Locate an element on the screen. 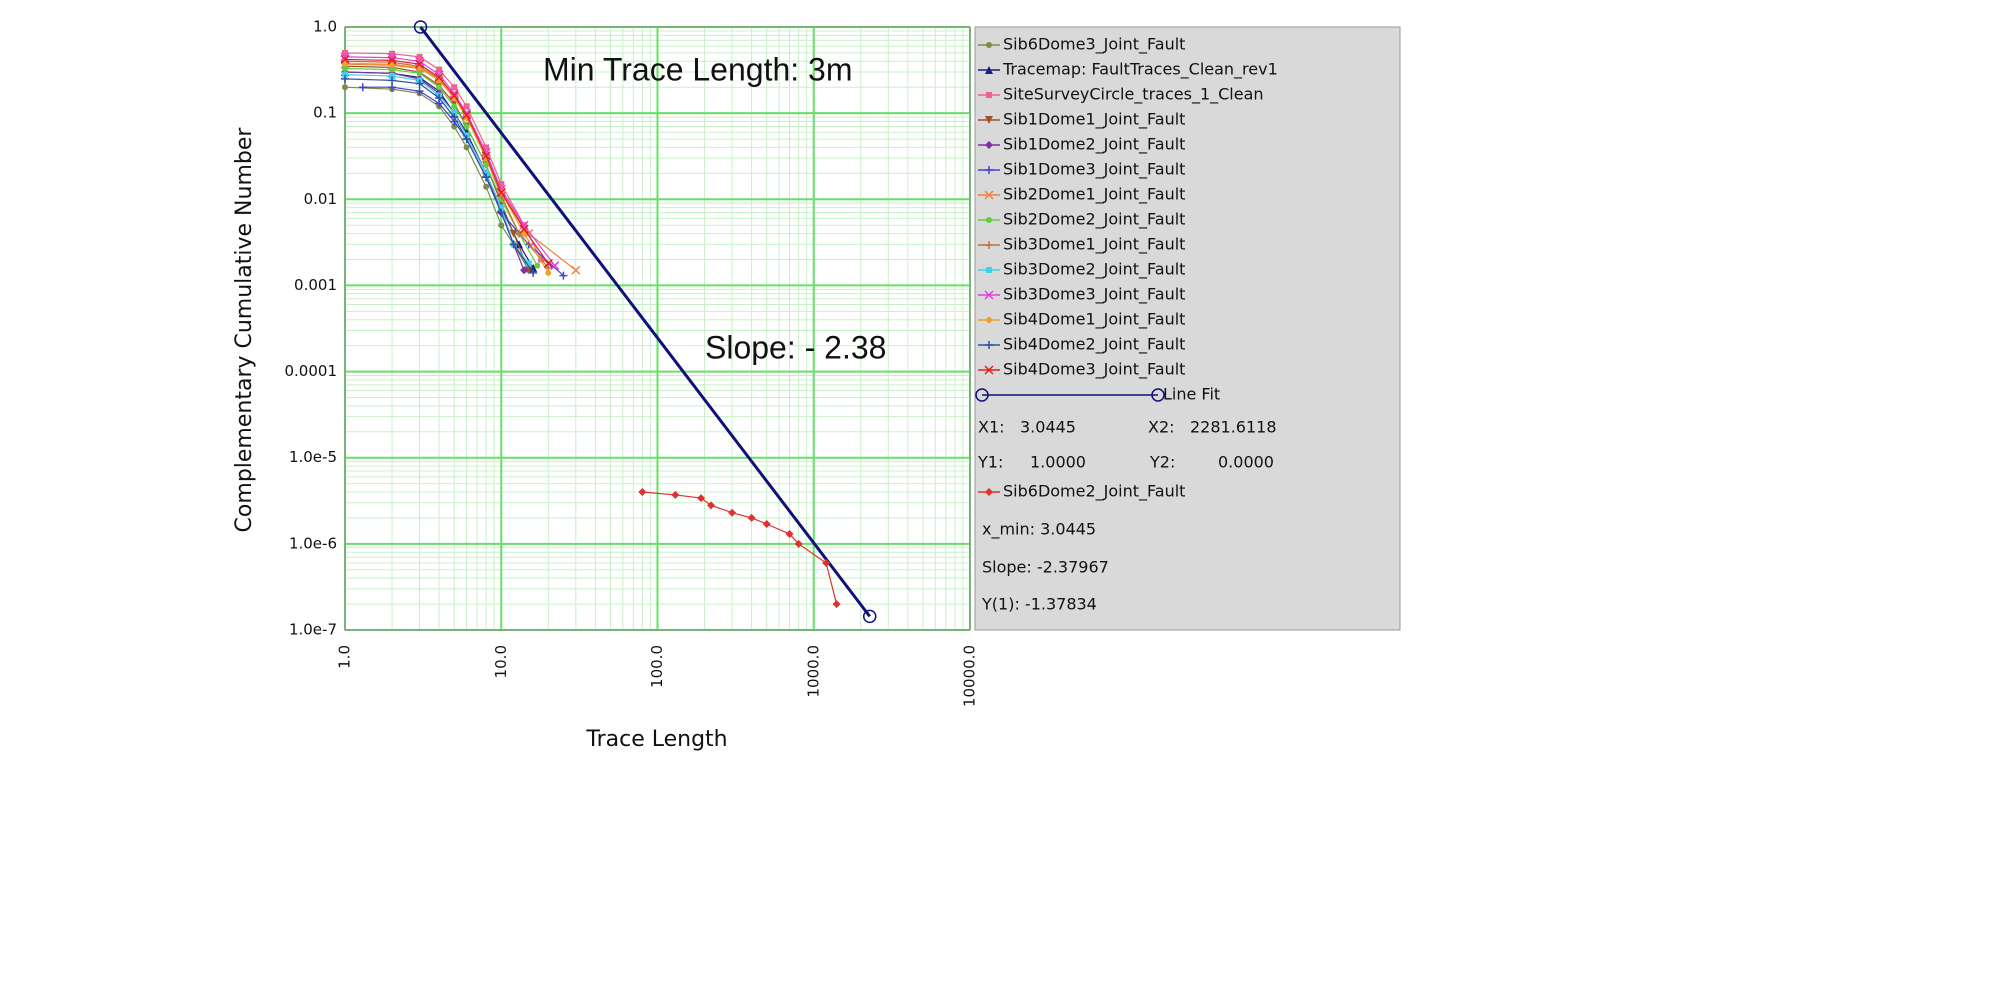 This screenshot has height=991, width=2008. x-tick-label: 100.0 is located at coordinates (657, 666).